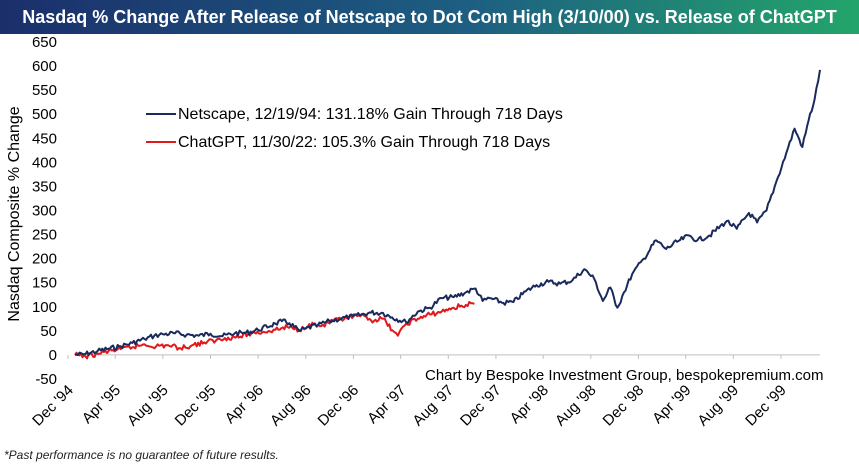 Image resolution: width=859 pixels, height=469 pixels. Describe the element at coordinates (529, 404) in the screenshot. I see `x-tick-label: Apr '98` at that location.